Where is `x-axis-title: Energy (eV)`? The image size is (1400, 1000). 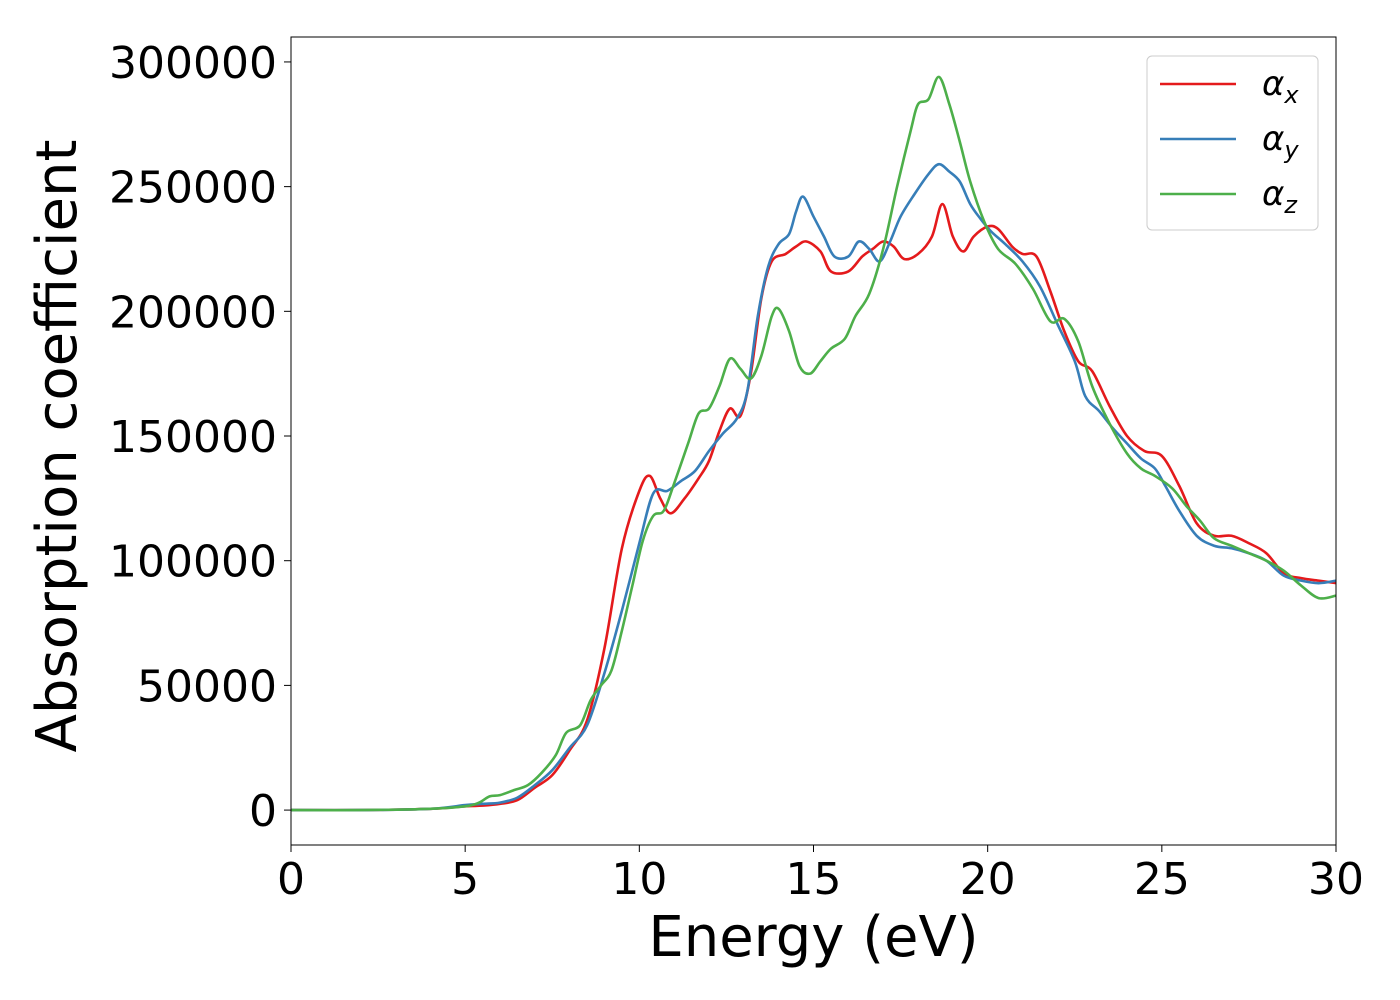
x-axis-title: Energy (eV) is located at coordinates (813, 937).